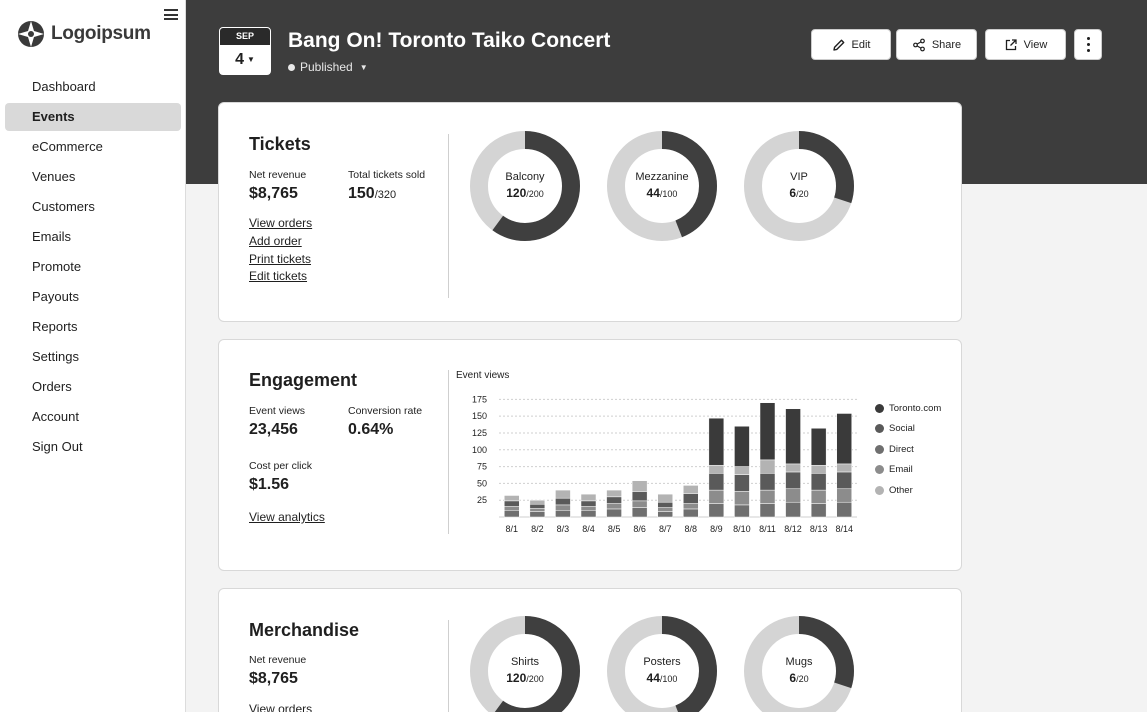  Describe the element at coordinates (799, 662) in the screenshot. I see `donut-label: Mugs` at that location.